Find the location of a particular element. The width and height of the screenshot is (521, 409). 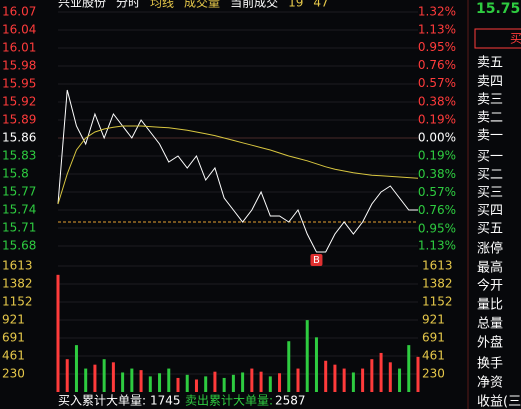

volume-tick-label-right: 461 is located at coordinates (433, 355).